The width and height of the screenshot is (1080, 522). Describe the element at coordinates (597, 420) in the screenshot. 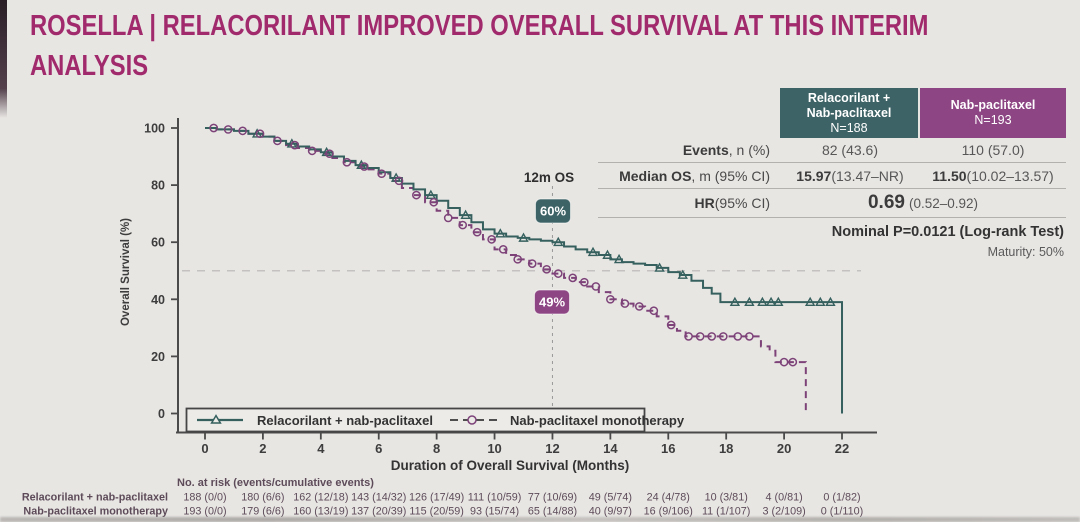

I see `legend-monotherapy-label: Nab-paclitaxel monotherapy` at that location.